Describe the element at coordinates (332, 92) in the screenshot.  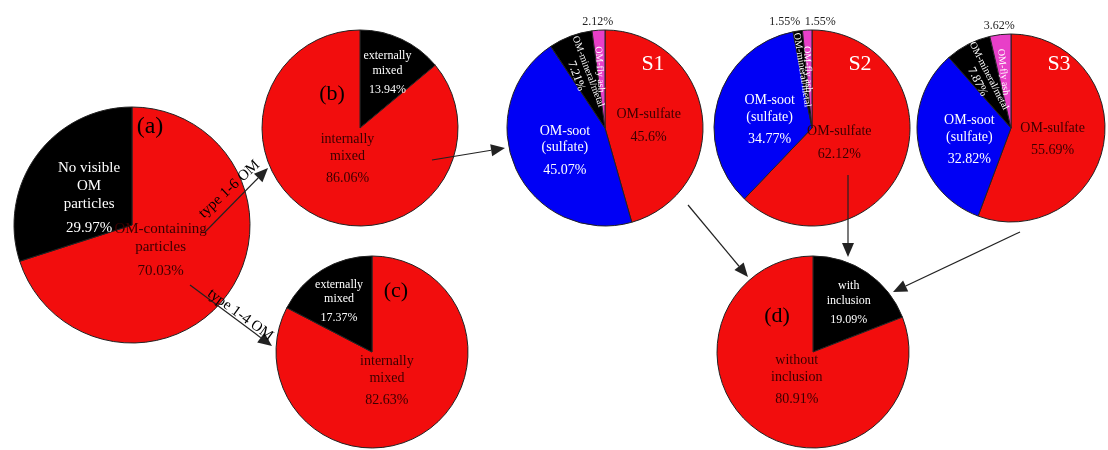
I see `text: (b)` at that location.